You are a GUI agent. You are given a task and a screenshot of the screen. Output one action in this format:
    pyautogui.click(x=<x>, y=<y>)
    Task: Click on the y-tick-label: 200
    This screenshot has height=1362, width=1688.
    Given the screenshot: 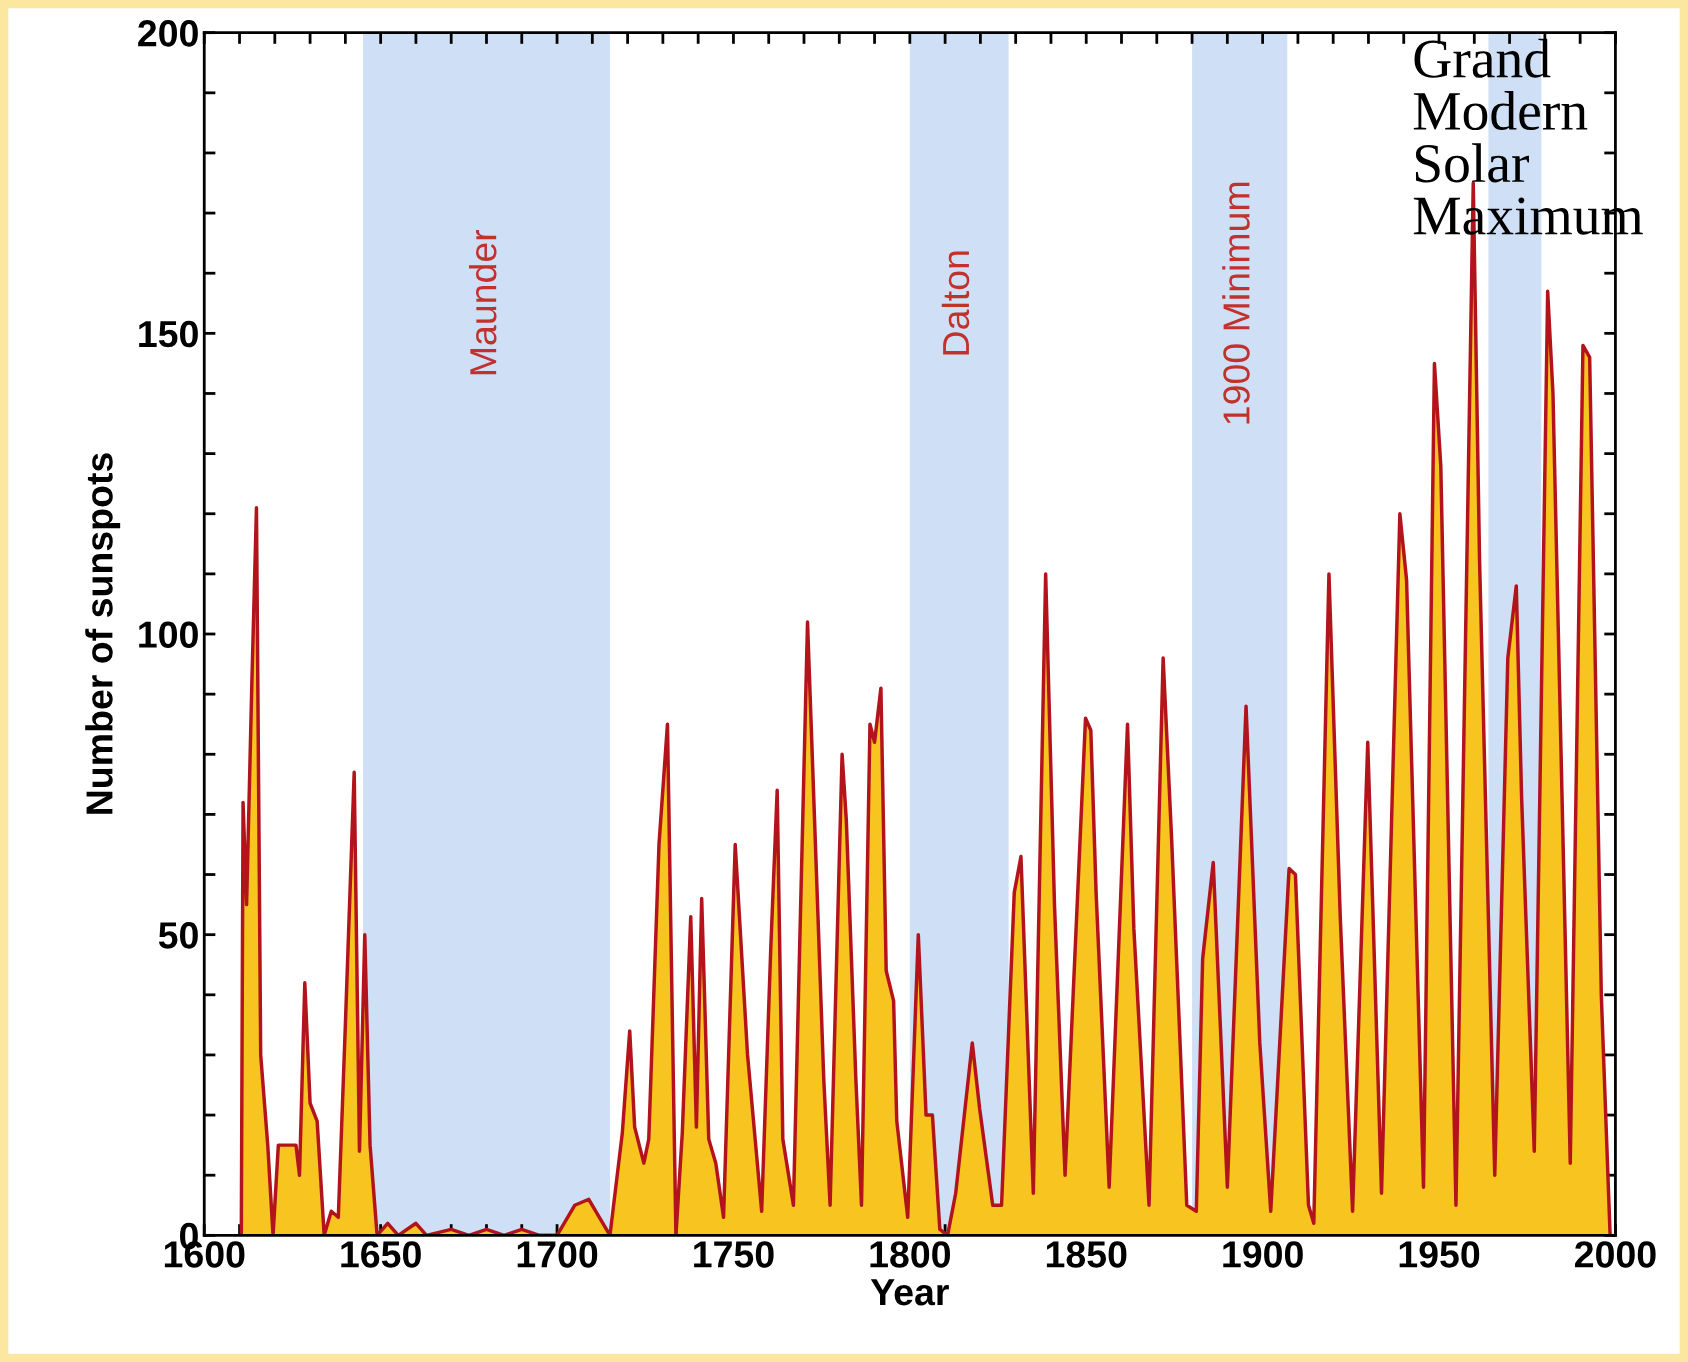 What is the action you would take?
    pyautogui.click(x=168, y=33)
    